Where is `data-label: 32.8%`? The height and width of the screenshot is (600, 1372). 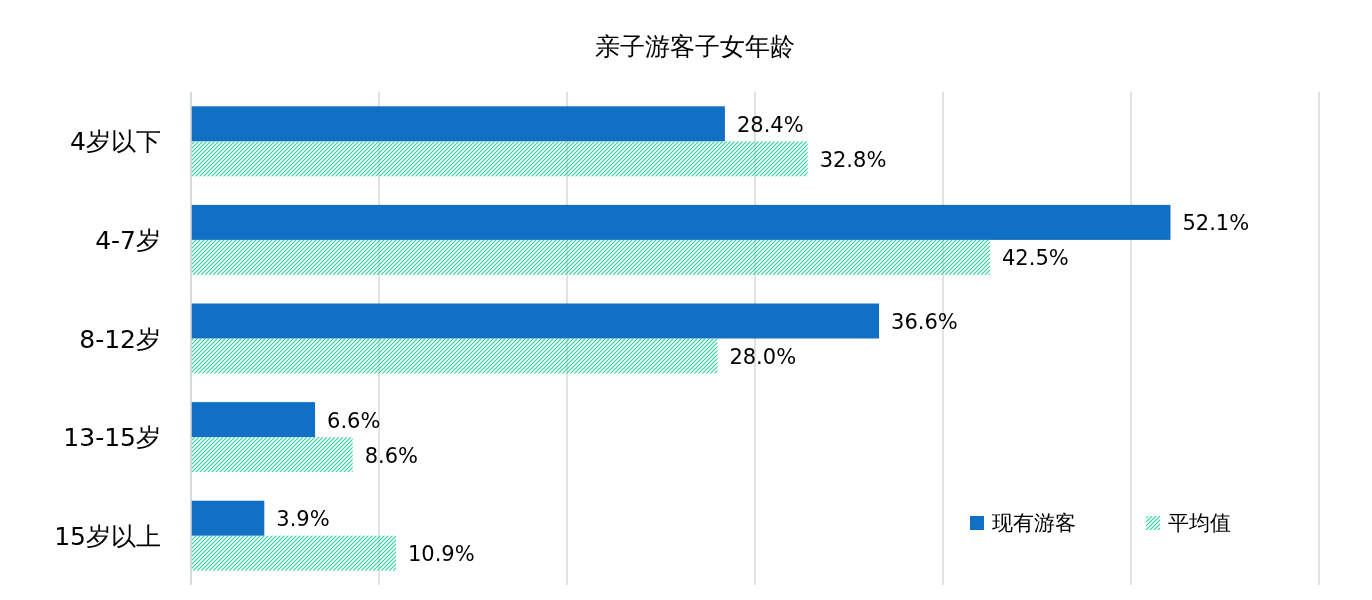
data-label: 32.8% is located at coordinates (853, 159).